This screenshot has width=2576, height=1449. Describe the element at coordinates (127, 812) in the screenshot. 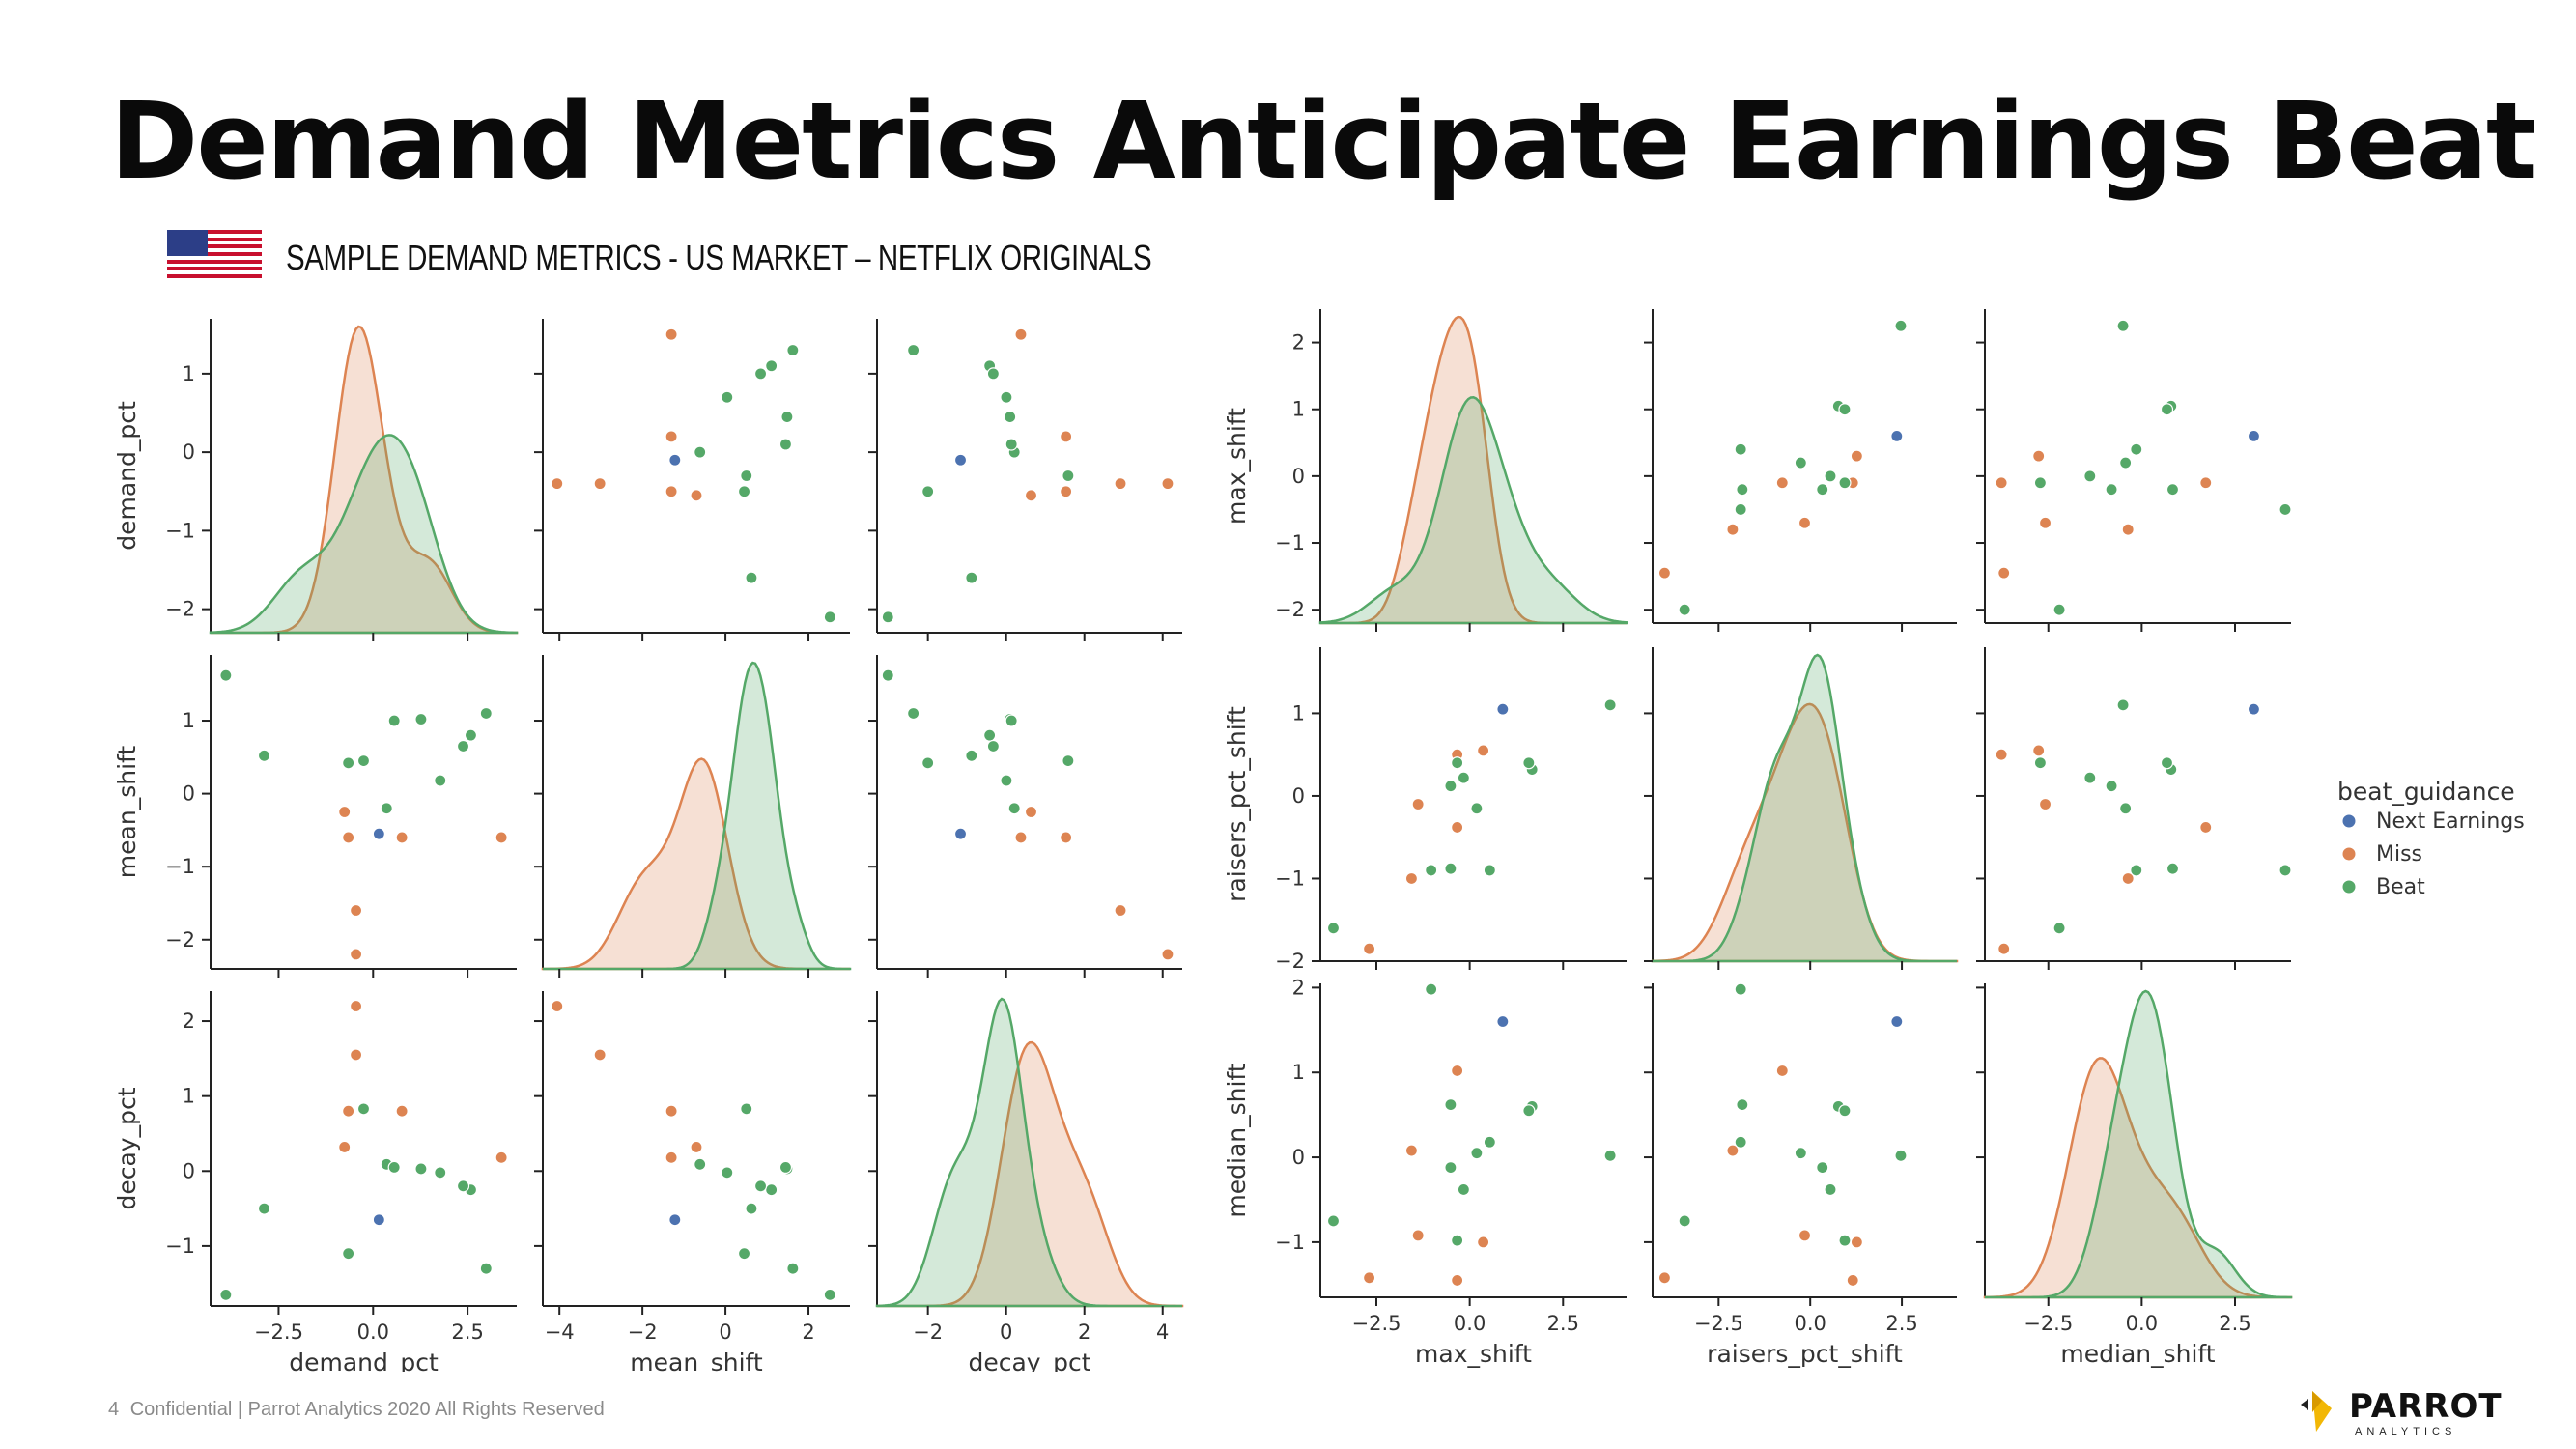

I see `y-axis-label: mean_shift` at that location.